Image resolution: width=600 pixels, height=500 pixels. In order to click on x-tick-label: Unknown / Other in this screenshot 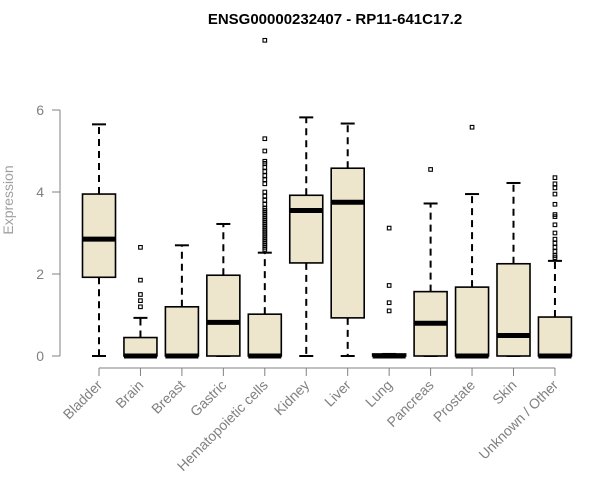, I will do `click(518, 420)`.